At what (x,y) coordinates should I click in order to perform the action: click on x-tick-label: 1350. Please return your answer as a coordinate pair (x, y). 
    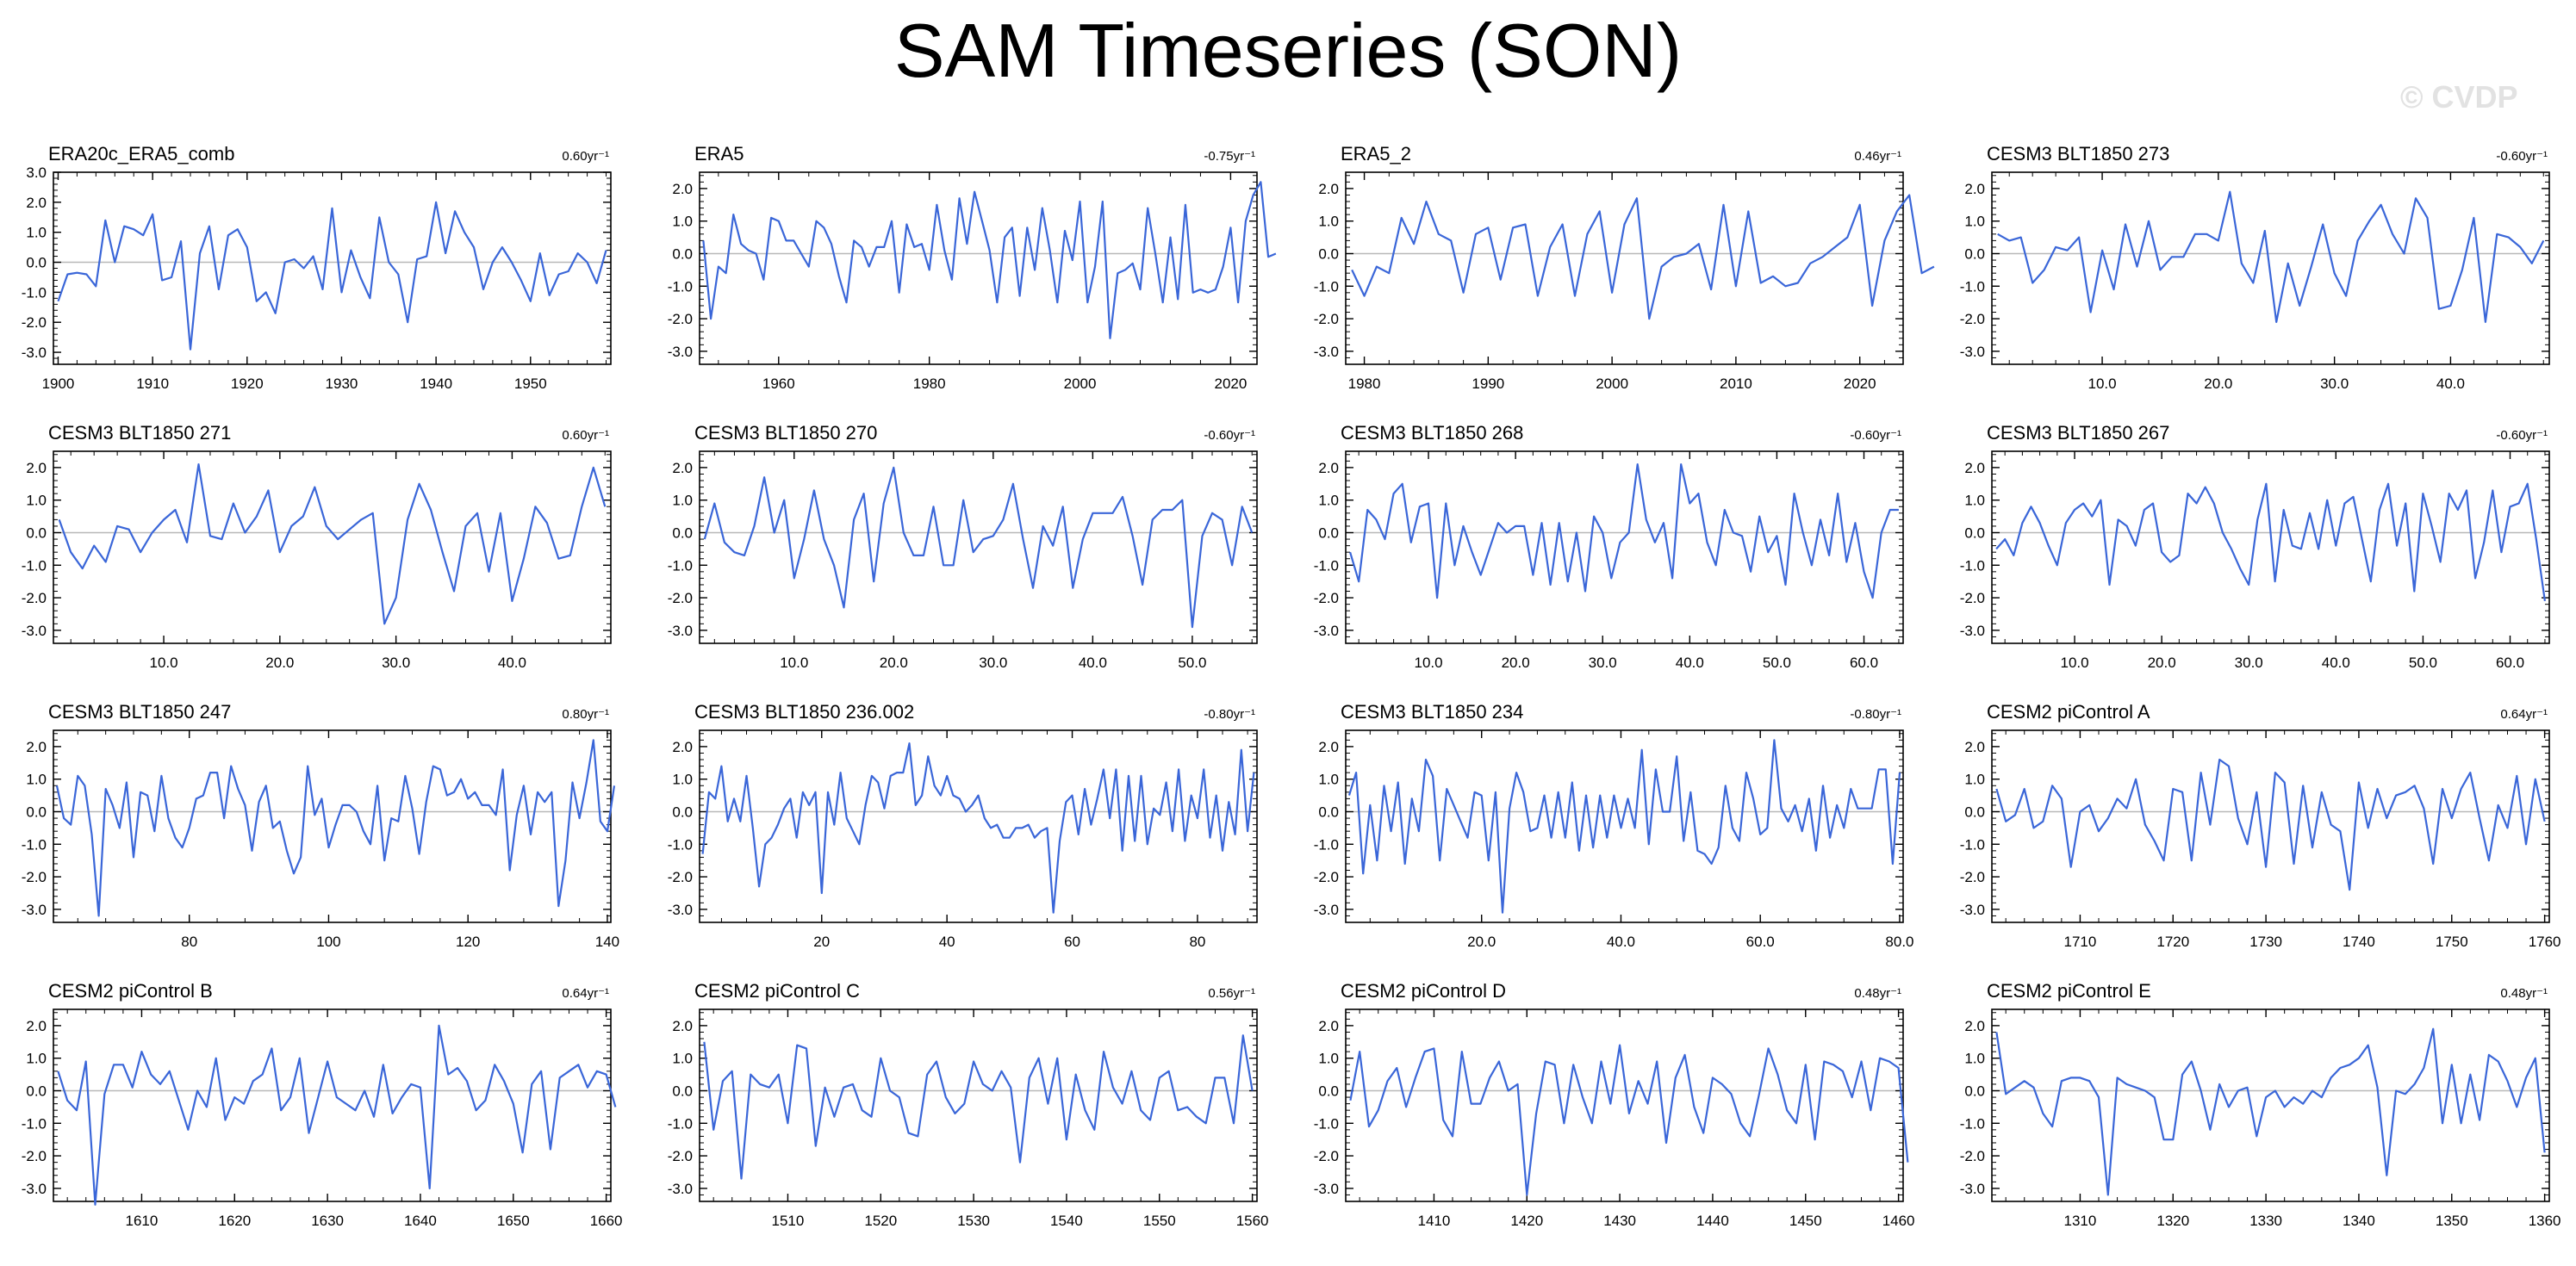
    Looking at the image, I should click on (2452, 1221).